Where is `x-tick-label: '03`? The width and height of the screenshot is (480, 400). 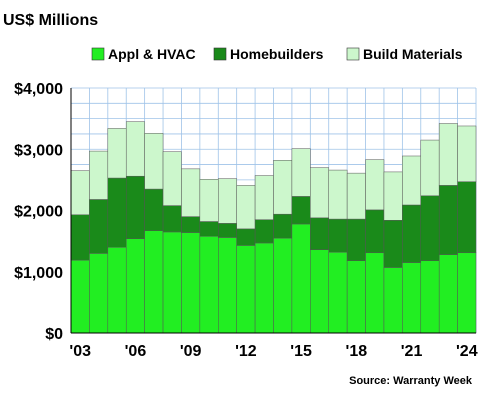
x-tick-label: '03 is located at coordinates (80, 351).